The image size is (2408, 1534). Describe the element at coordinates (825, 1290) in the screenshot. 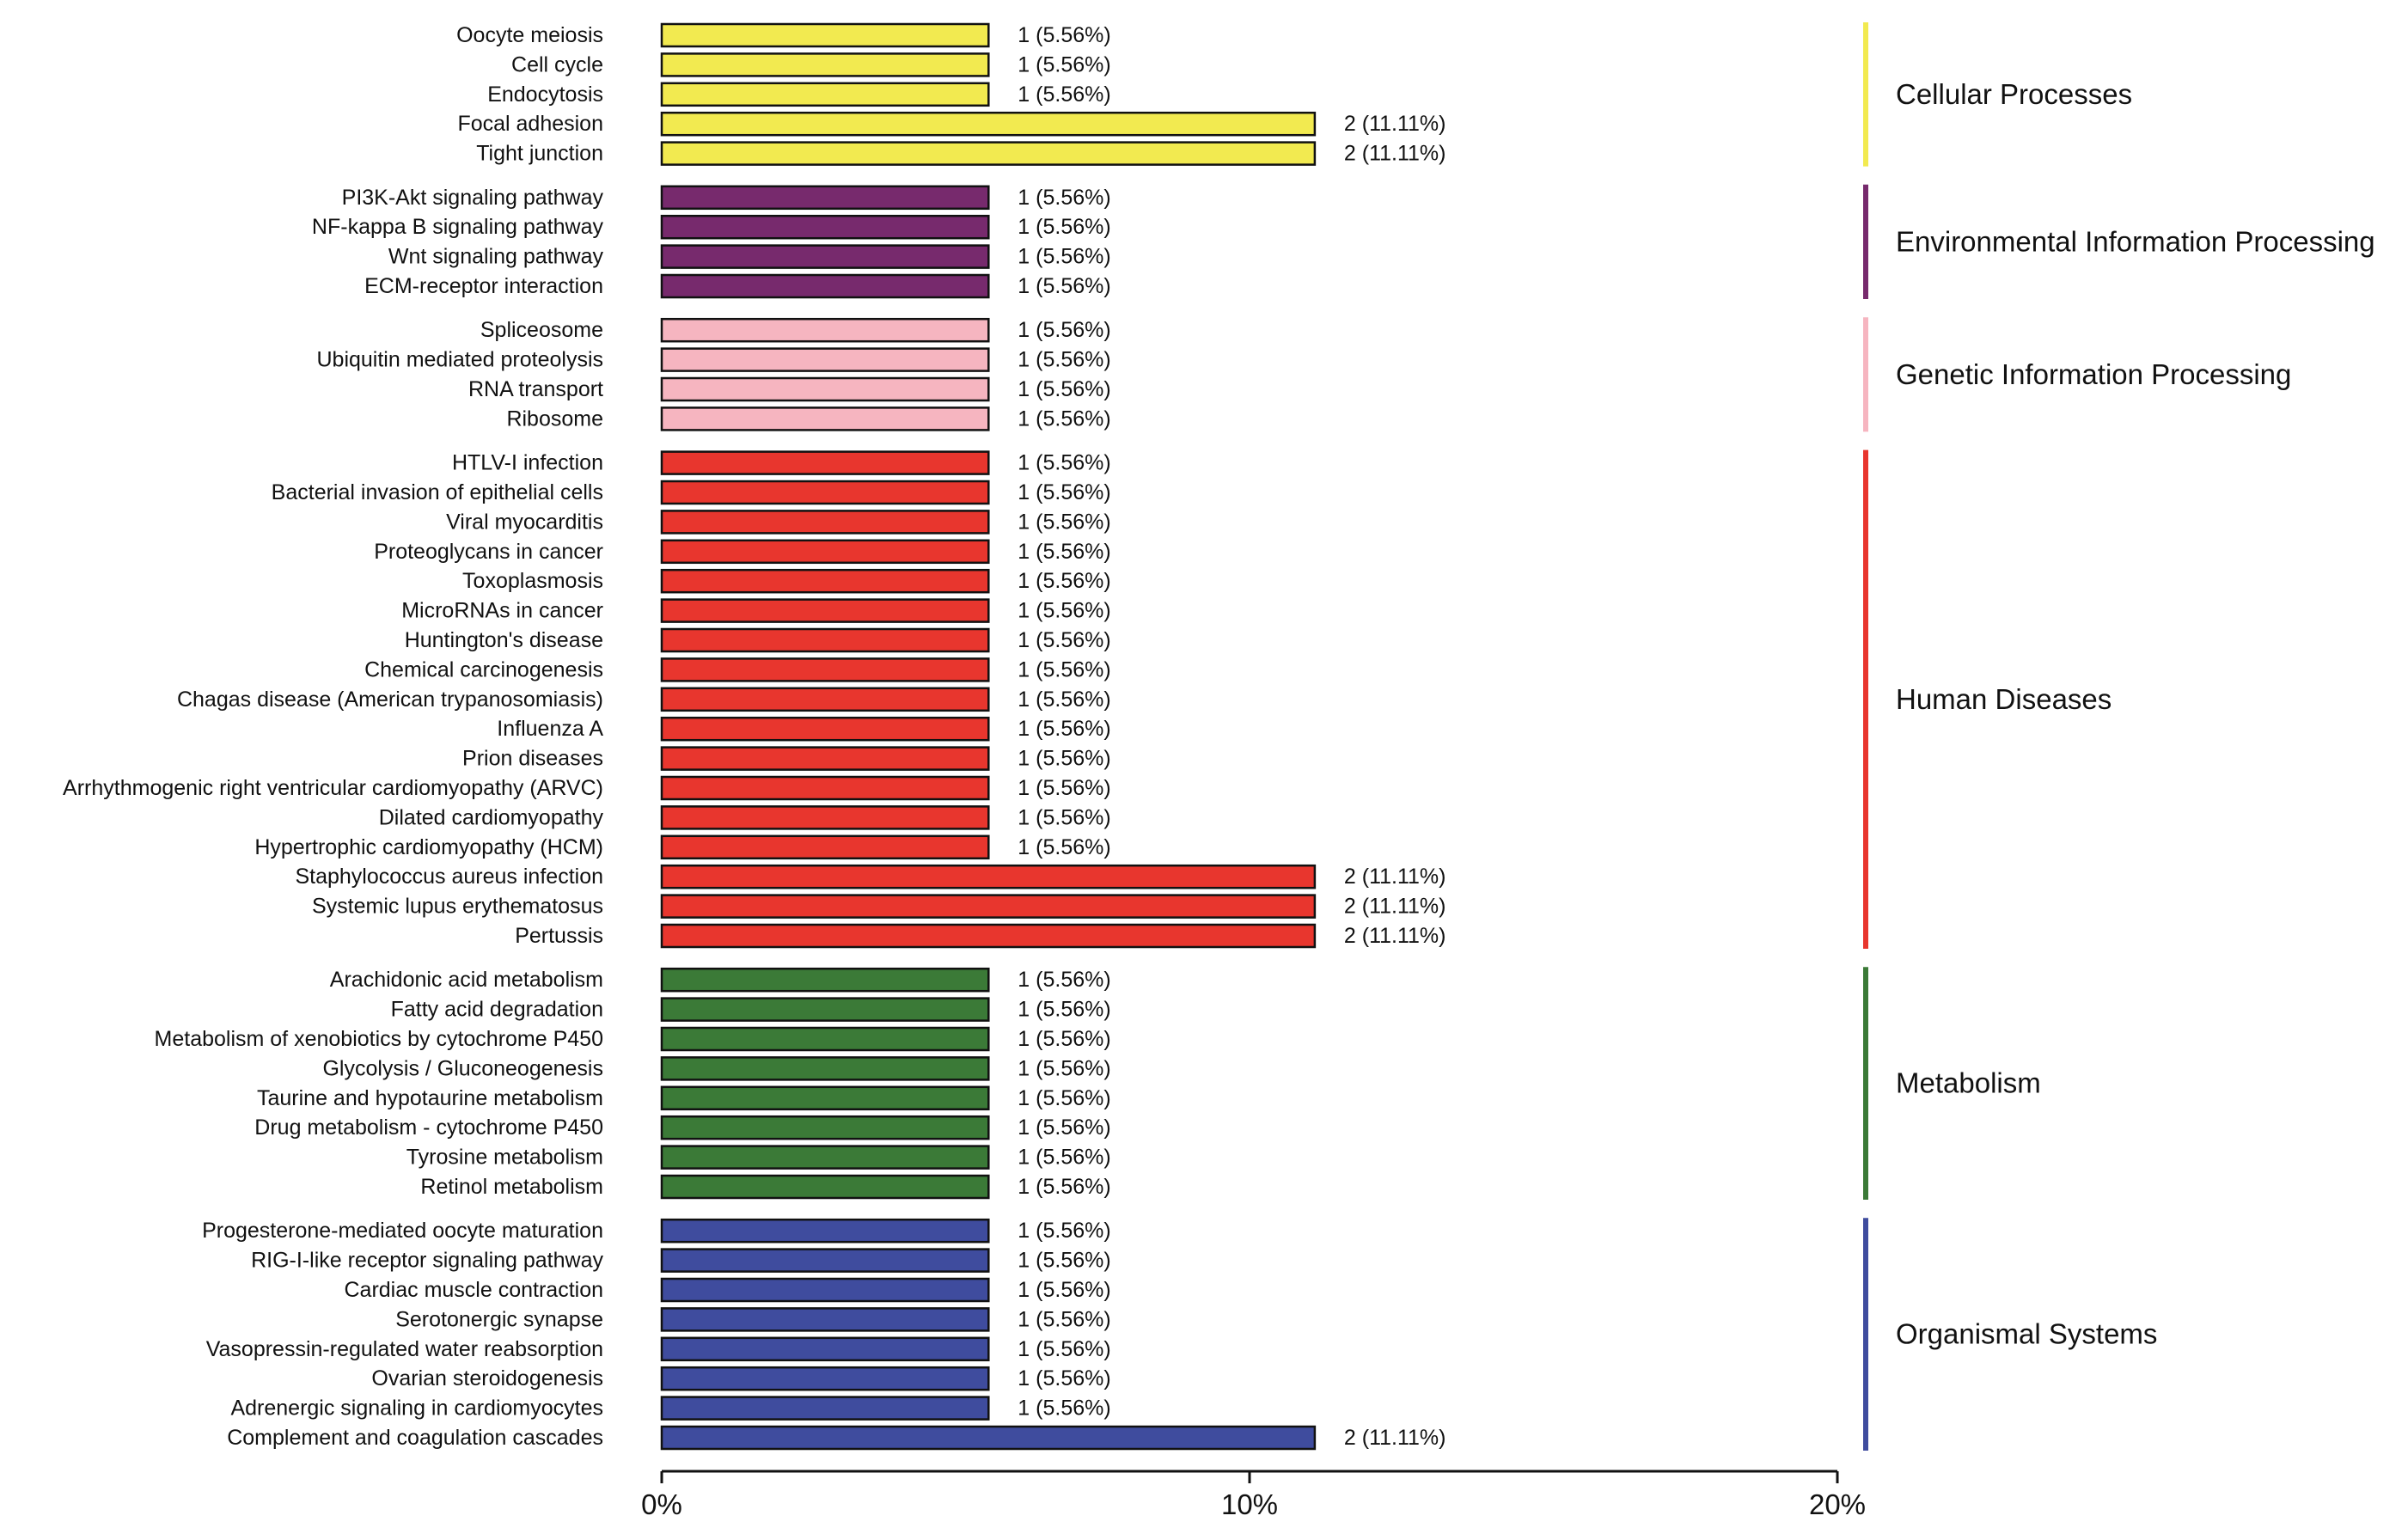

I see `bar-cardiac-muscle-contraction` at that location.